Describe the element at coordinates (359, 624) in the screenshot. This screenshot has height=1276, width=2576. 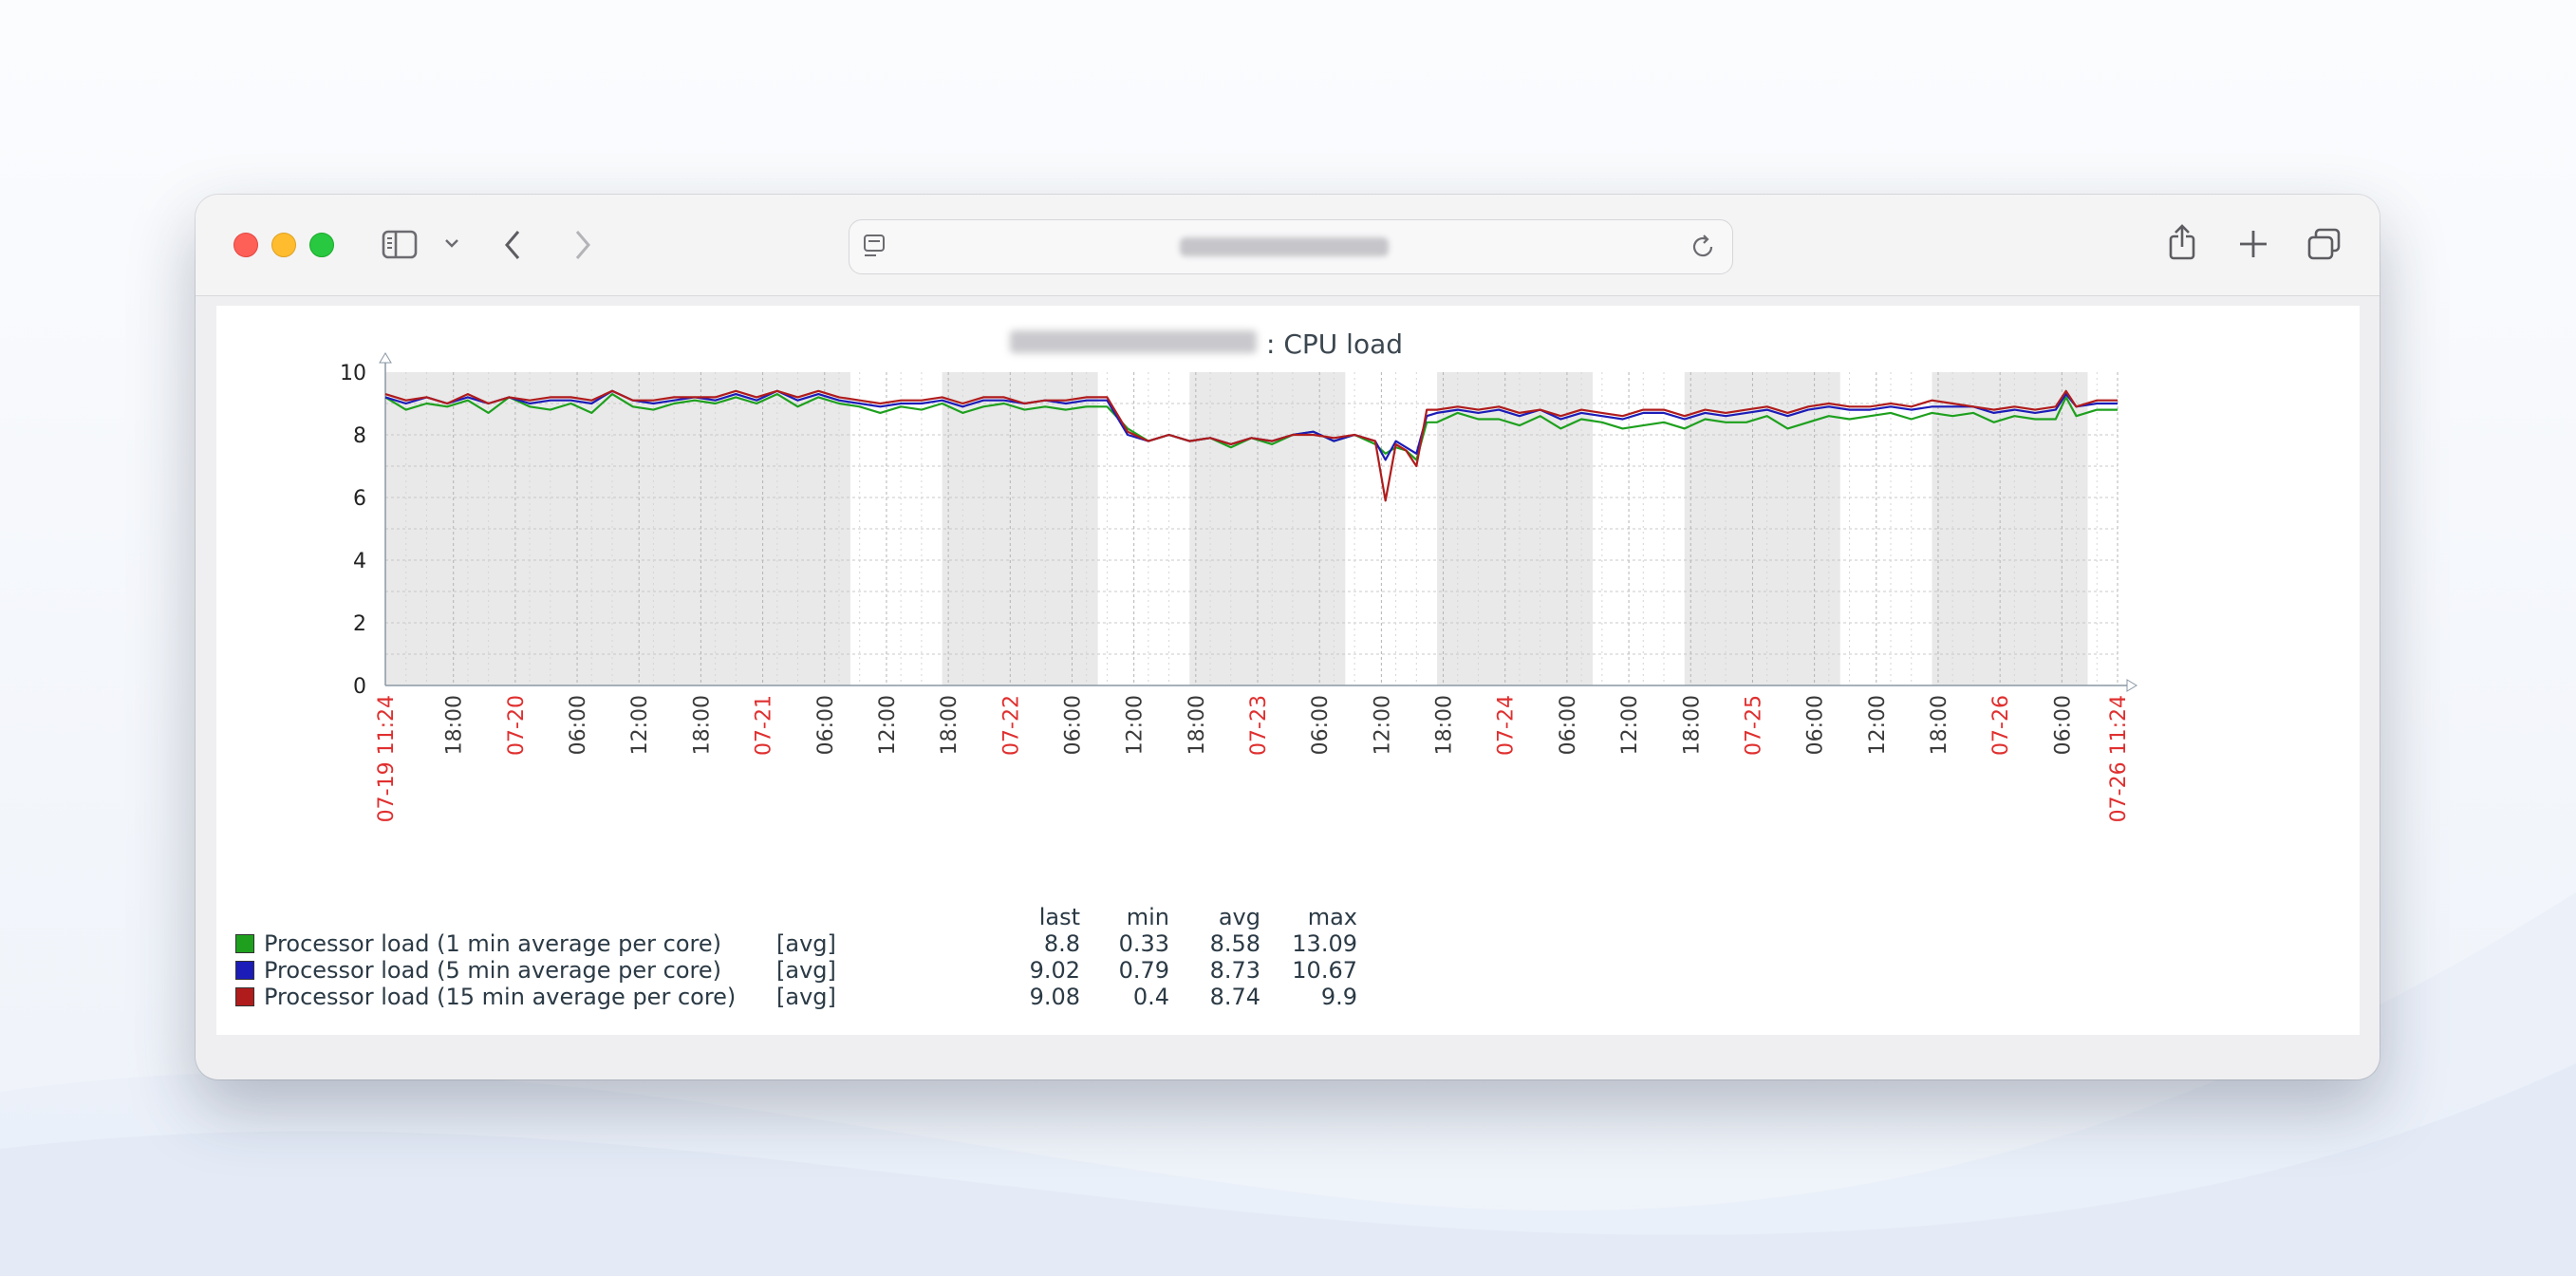
I see `y-tick-label: 2` at that location.